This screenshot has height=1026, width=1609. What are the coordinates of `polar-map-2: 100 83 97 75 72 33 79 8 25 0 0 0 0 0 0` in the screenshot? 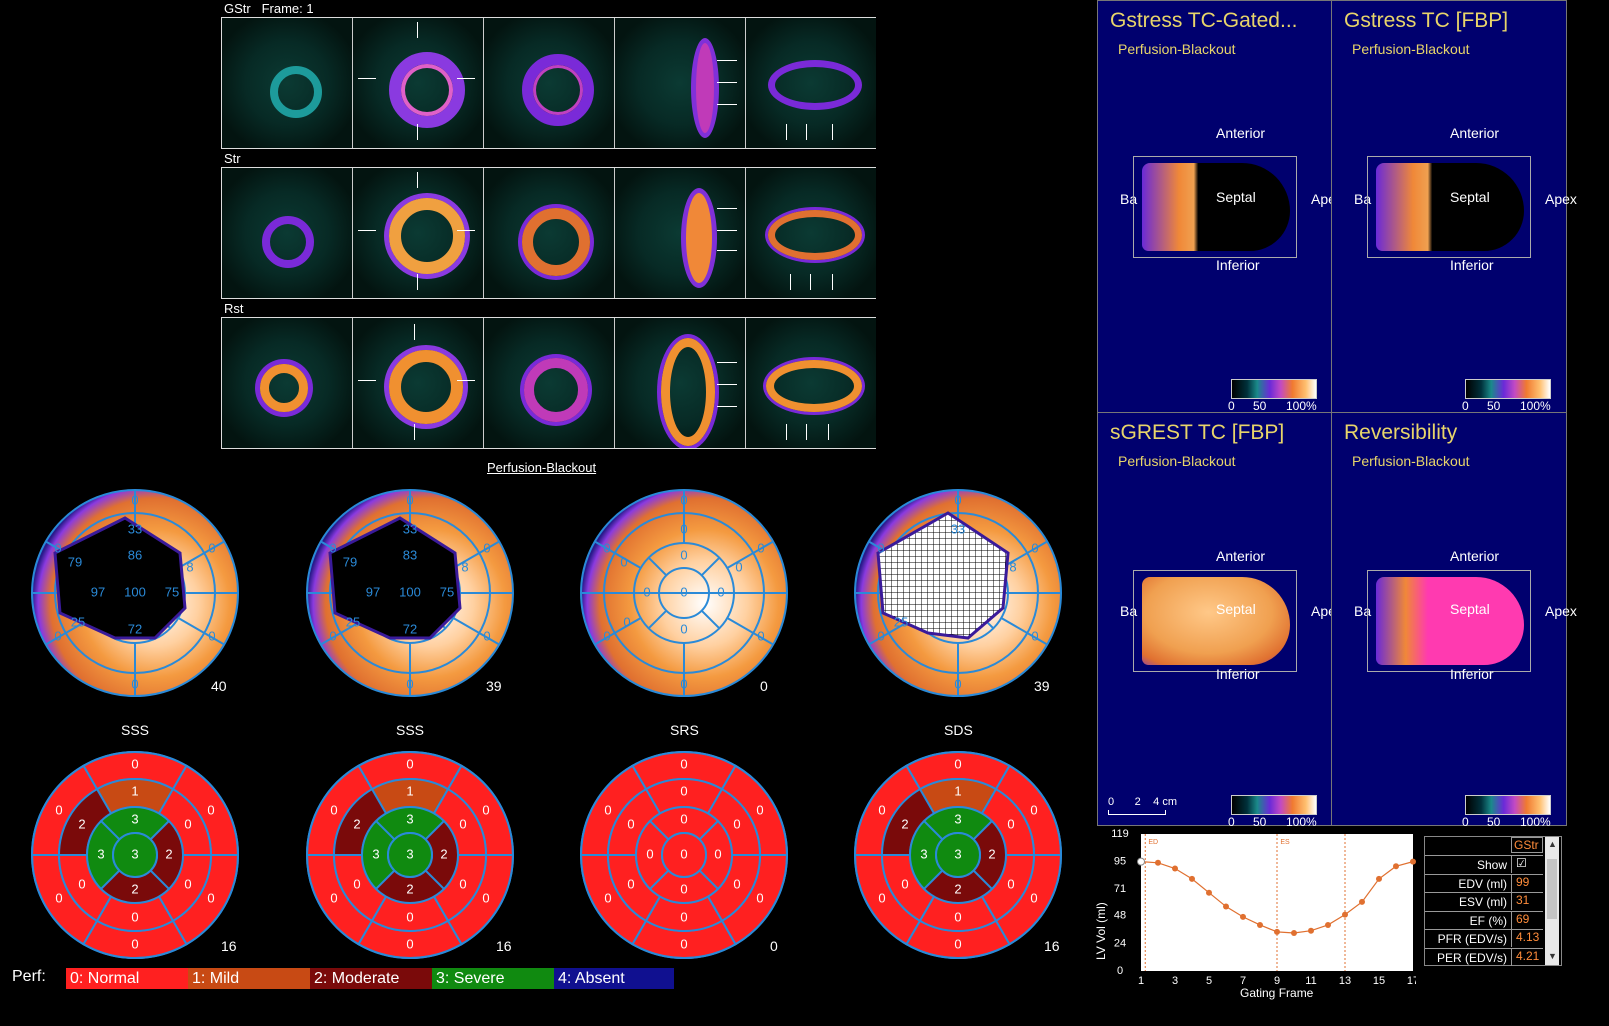 It's located at (410, 593).